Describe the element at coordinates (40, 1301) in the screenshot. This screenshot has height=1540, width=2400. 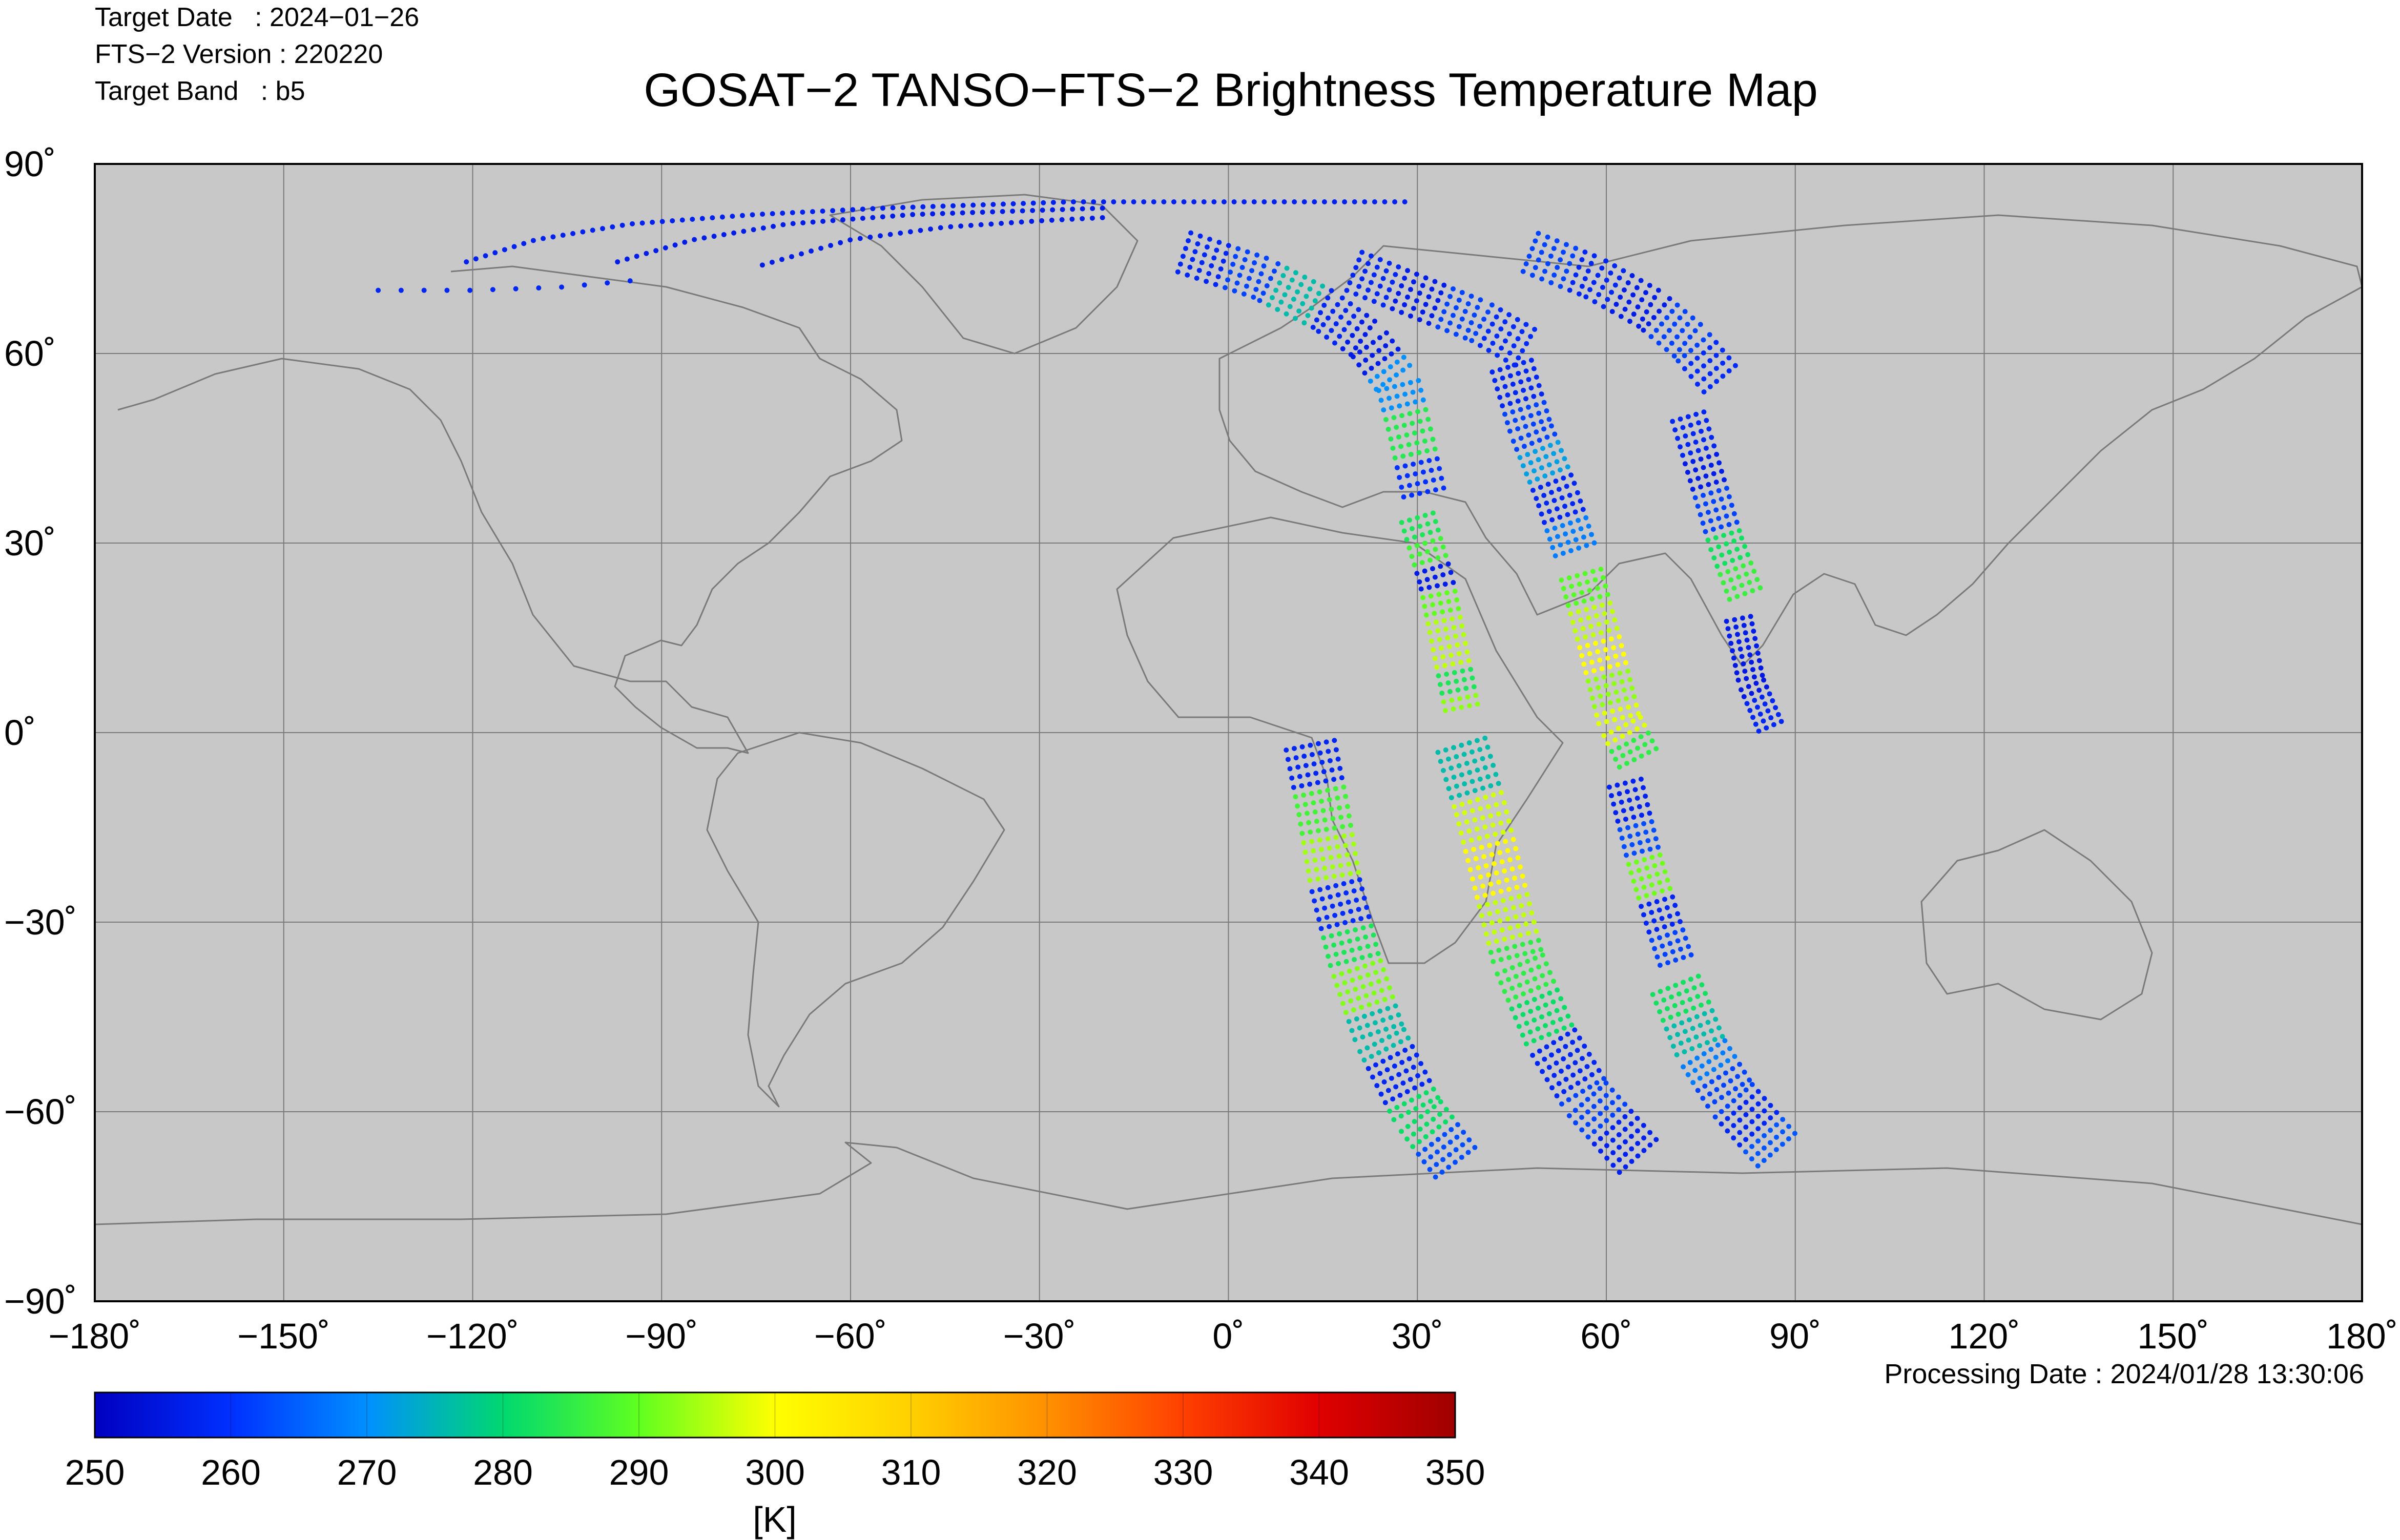
I see `y-tick-label: −90˚` at that location.